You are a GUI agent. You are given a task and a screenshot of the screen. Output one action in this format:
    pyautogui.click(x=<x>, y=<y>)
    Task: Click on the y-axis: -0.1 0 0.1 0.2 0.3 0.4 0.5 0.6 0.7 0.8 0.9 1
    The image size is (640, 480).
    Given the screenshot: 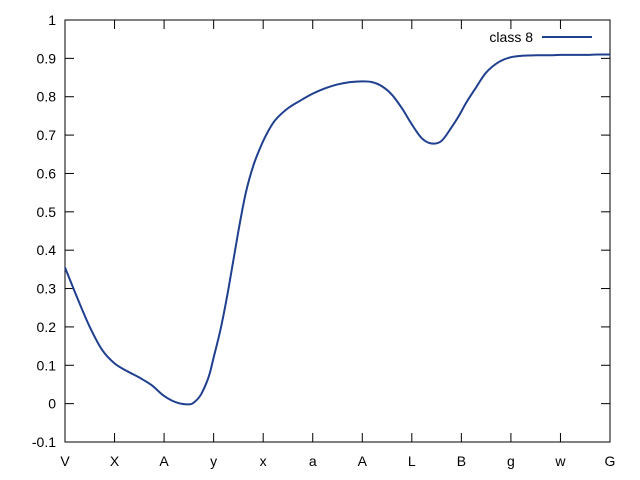 What is the action you would take?
    pyautogui.click(x=44, y=231)
    